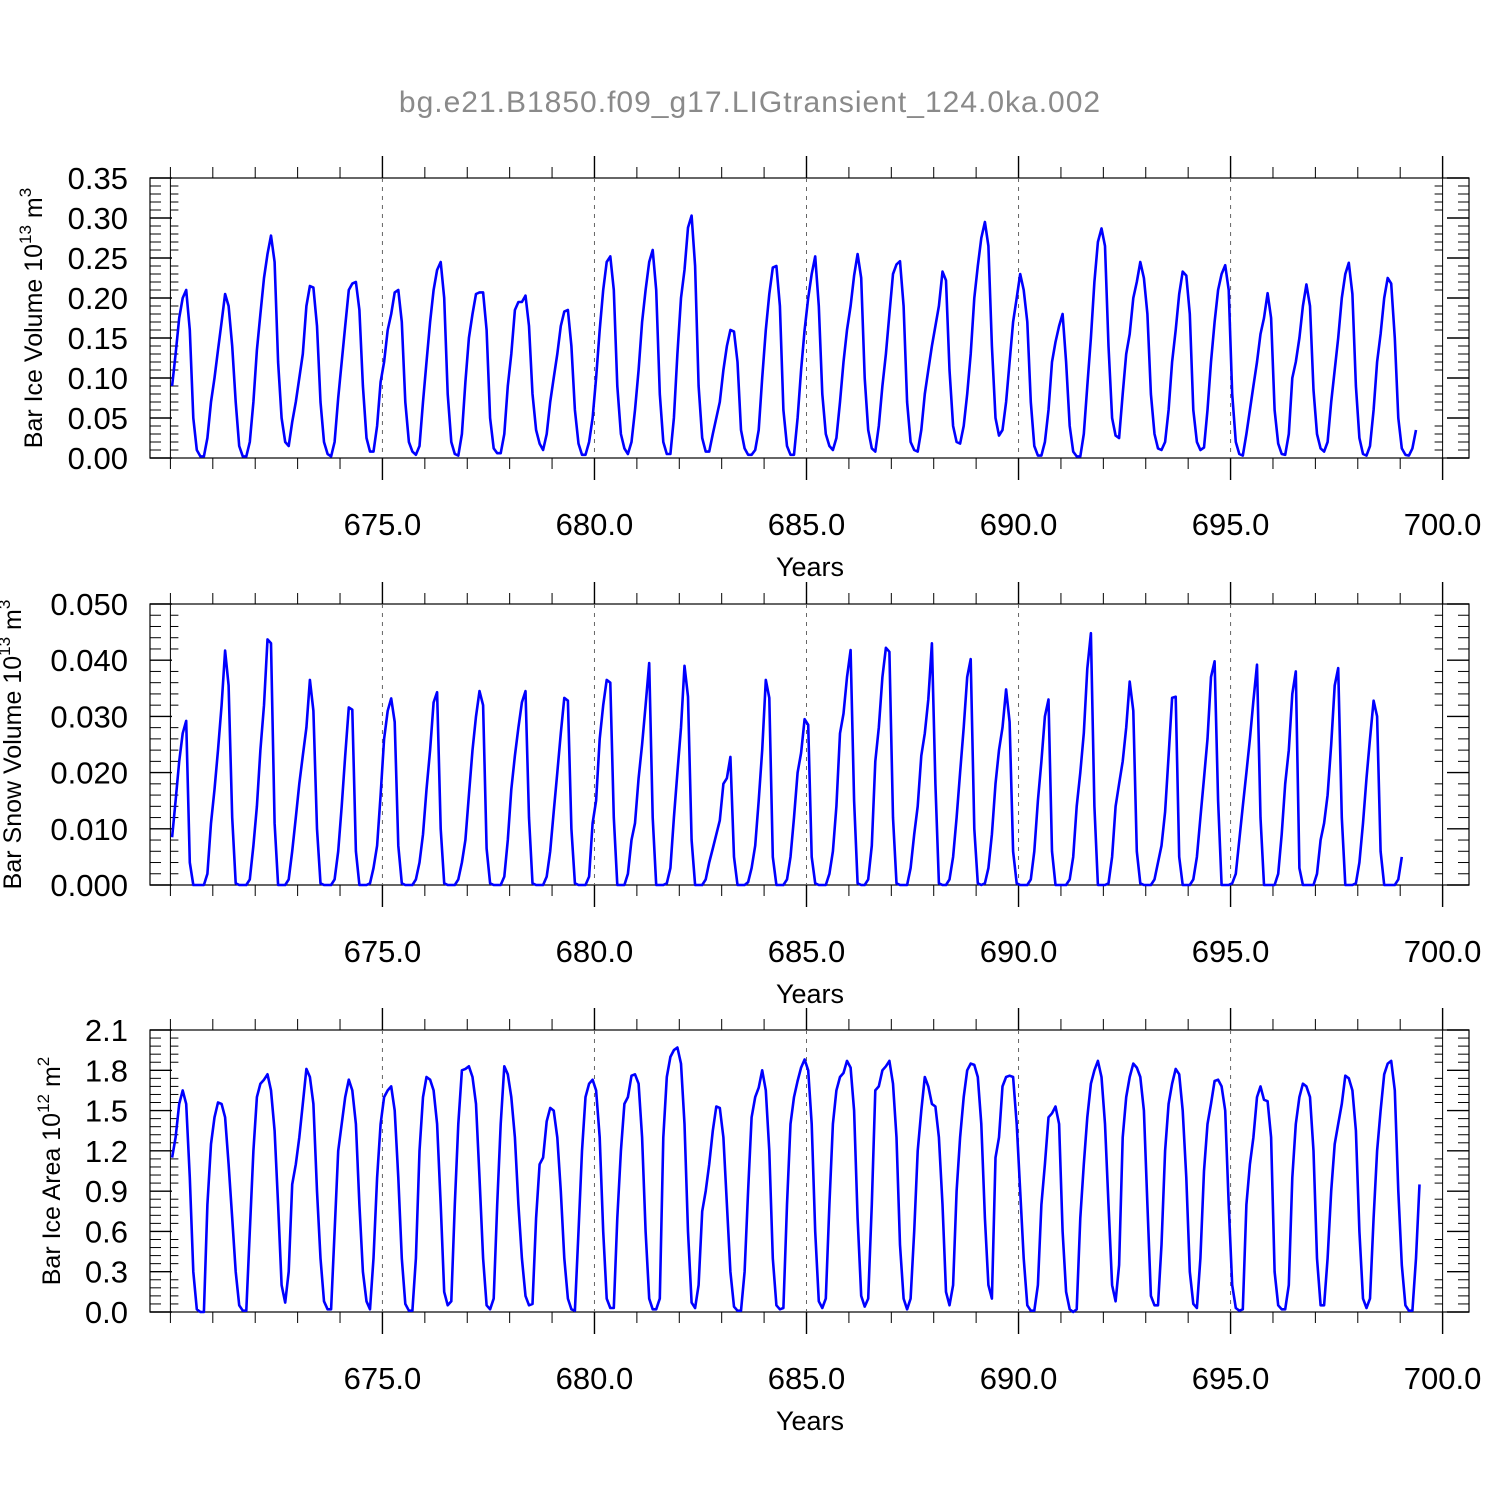 This screenshot has height=1500, width=1500. I want to click on y-tick-label: 1.5, so click(106, 1111).